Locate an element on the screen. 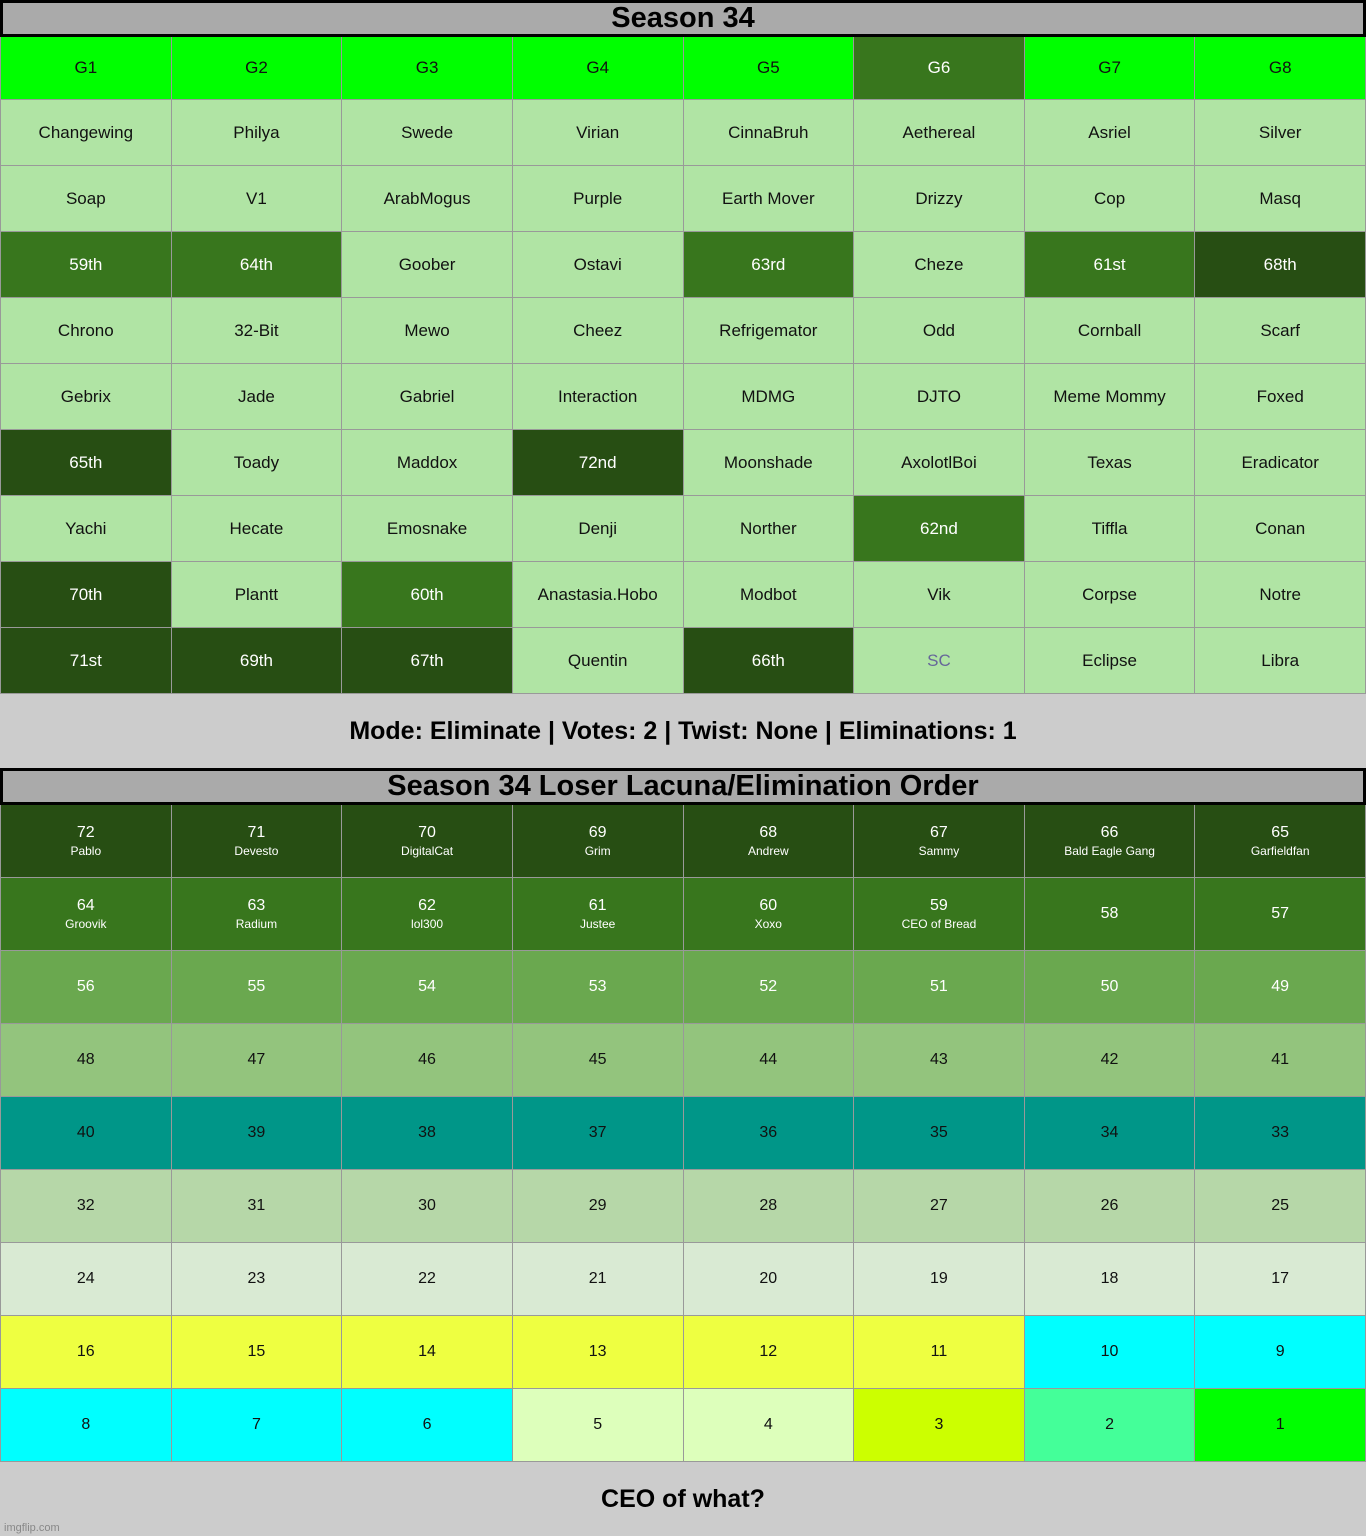 This screenshot has width=1366, height=1536. placement-cell: 5 is located at coordinates (597, 1425).